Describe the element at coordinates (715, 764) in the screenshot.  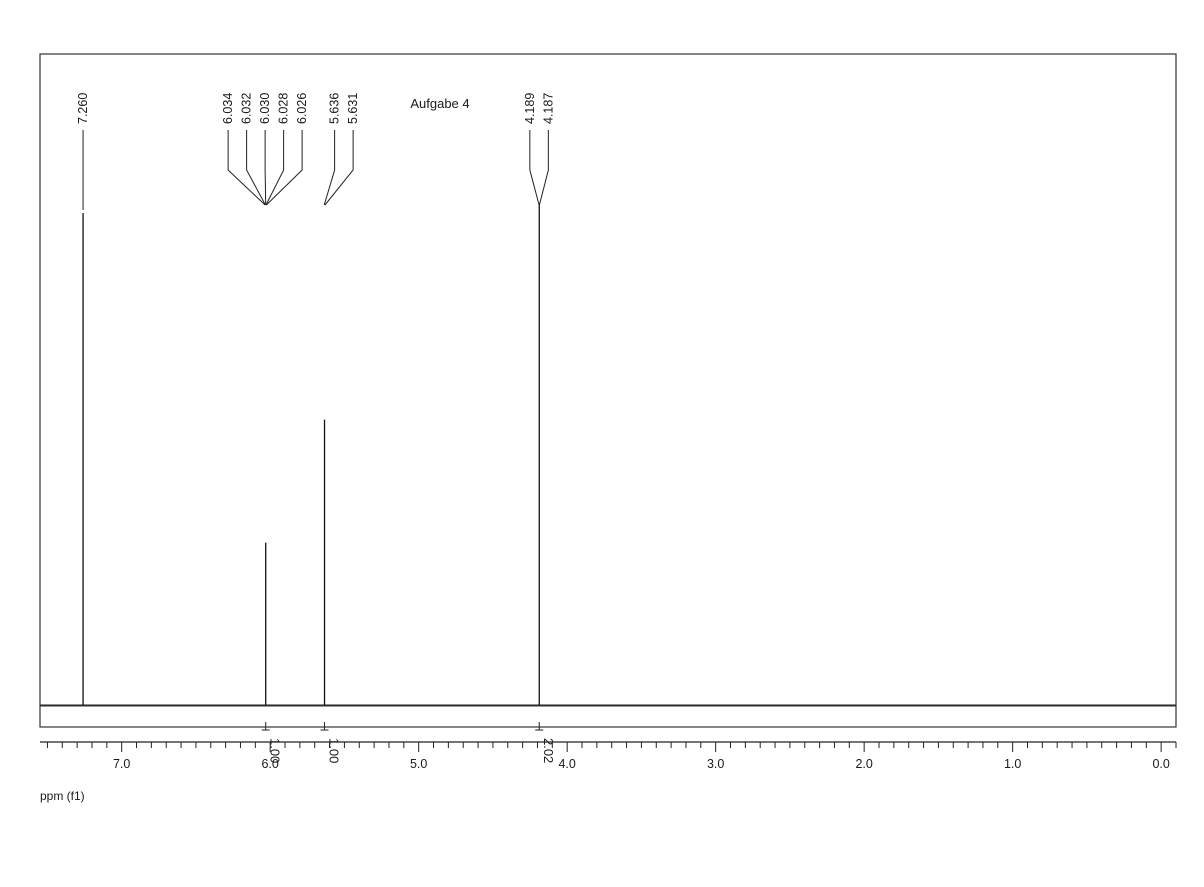
I see `x-tick-label-4: 3.0` at that location.